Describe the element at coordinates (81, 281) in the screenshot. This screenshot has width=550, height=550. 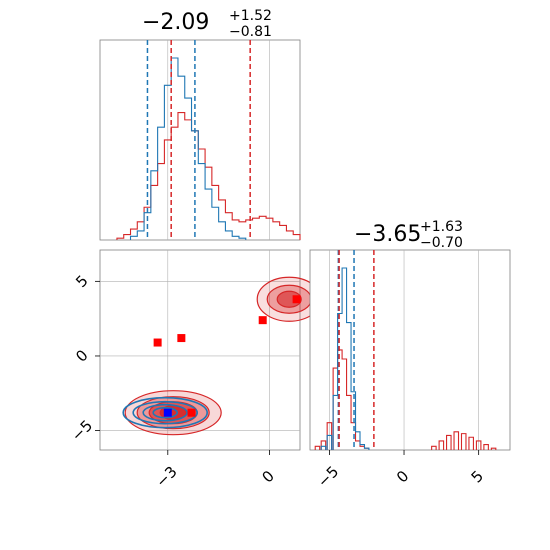
I see `y-tick-label: 5` at that location.